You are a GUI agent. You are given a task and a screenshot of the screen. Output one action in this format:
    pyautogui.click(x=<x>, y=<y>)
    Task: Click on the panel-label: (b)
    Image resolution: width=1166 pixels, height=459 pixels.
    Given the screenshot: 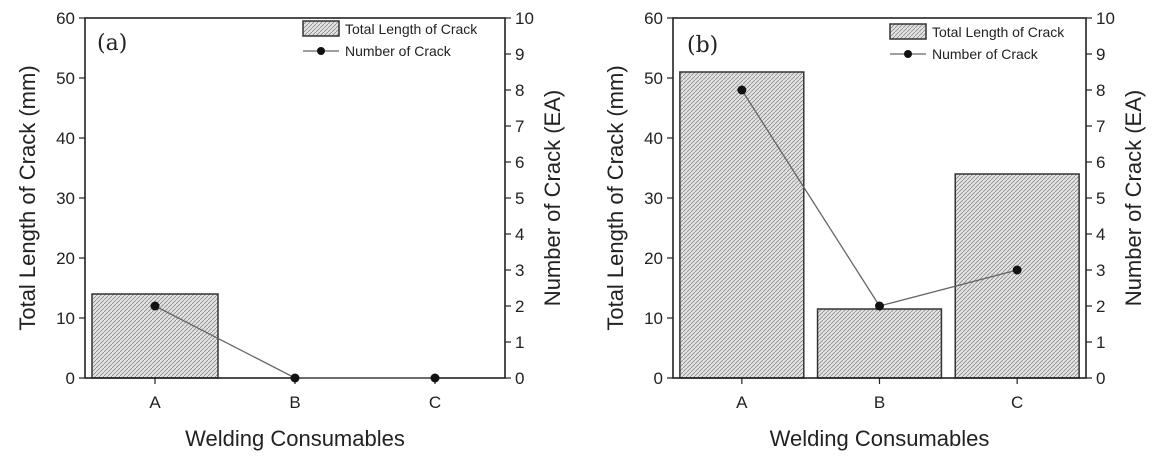 What is the action you would take?
    pyautogui.click(x=702, y=45)
    